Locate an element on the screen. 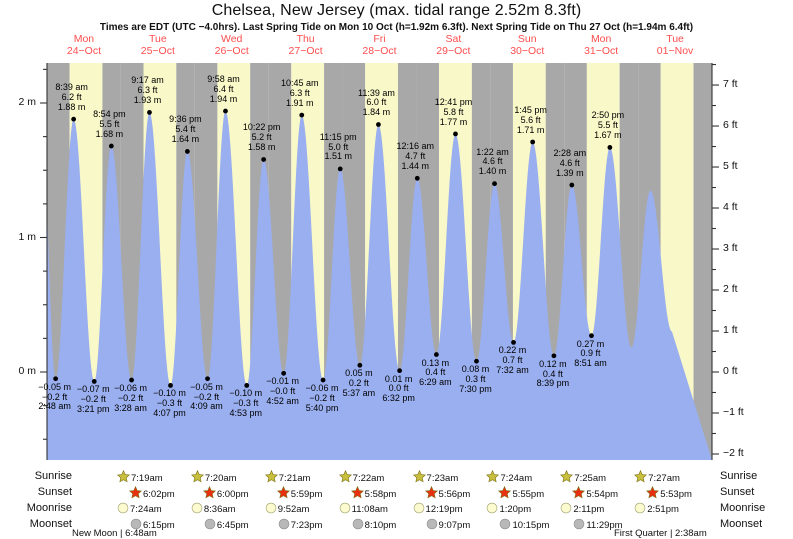 This screenshot has height=539, width=793. astro-sunrise-4: 7:23am is located at coordinates (435, 477).